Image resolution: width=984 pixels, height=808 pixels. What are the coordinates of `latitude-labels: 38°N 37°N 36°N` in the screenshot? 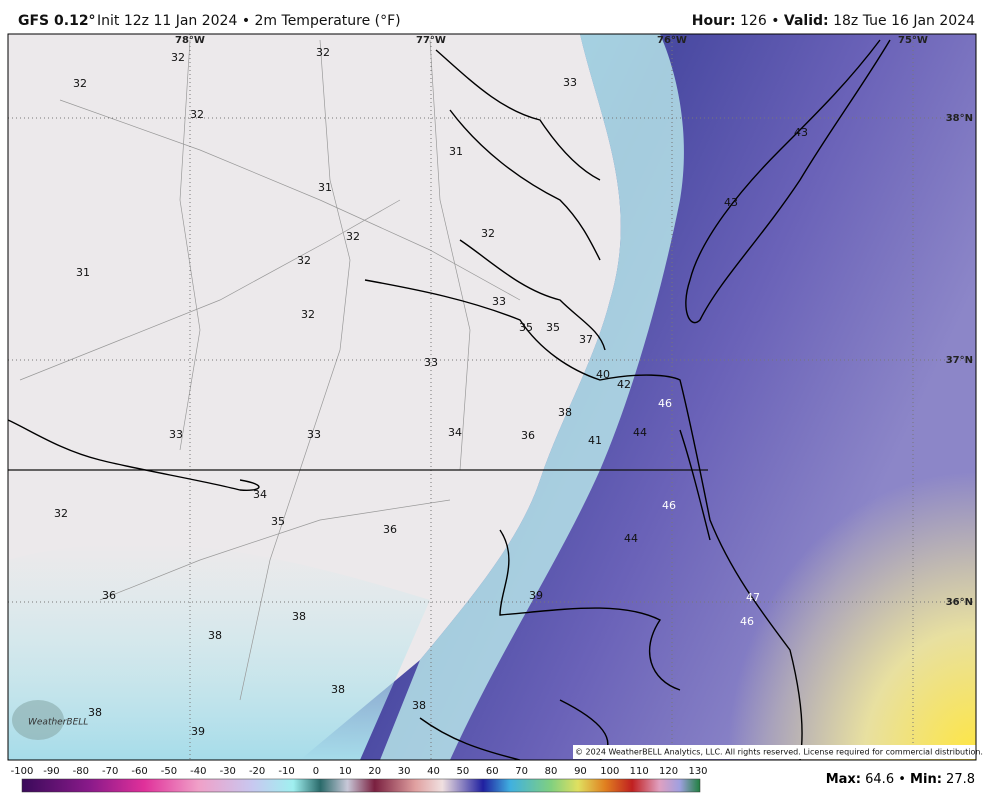 It's located at (959, 360).